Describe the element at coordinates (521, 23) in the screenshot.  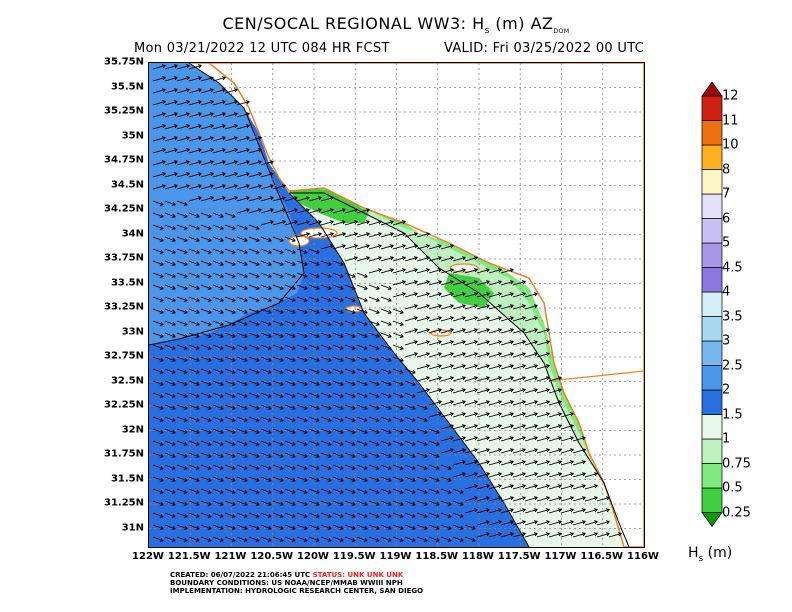
I see `title-text-mid: (m) AZ` at that location.